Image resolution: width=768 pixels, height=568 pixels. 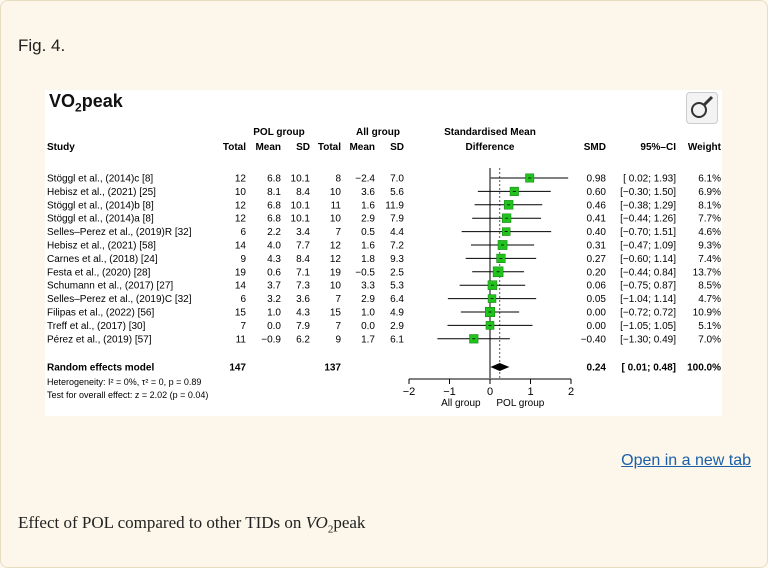 I want to click on x-tick-label: 1, so click(x=530, y=392).